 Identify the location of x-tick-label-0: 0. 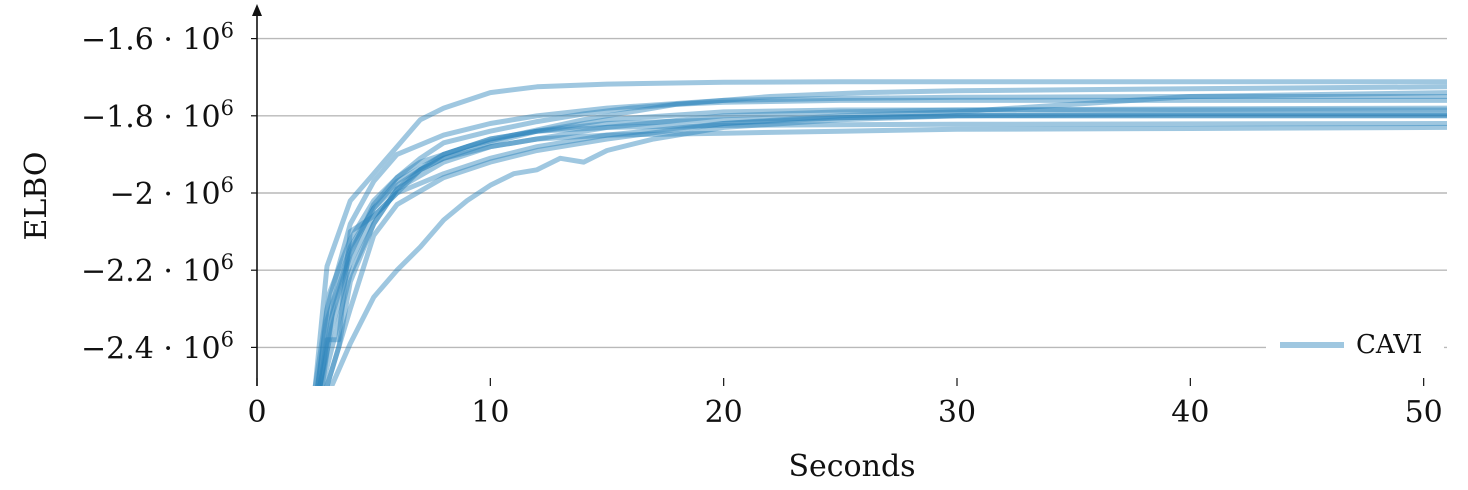
(256, 412).